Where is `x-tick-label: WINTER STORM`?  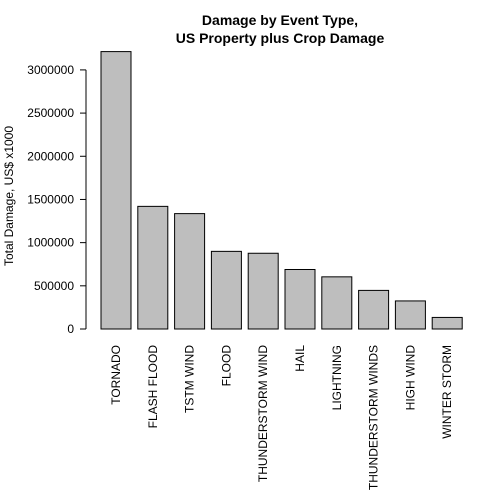
x-tick-label: WINTER STORM is located at coordinates (447, 392).